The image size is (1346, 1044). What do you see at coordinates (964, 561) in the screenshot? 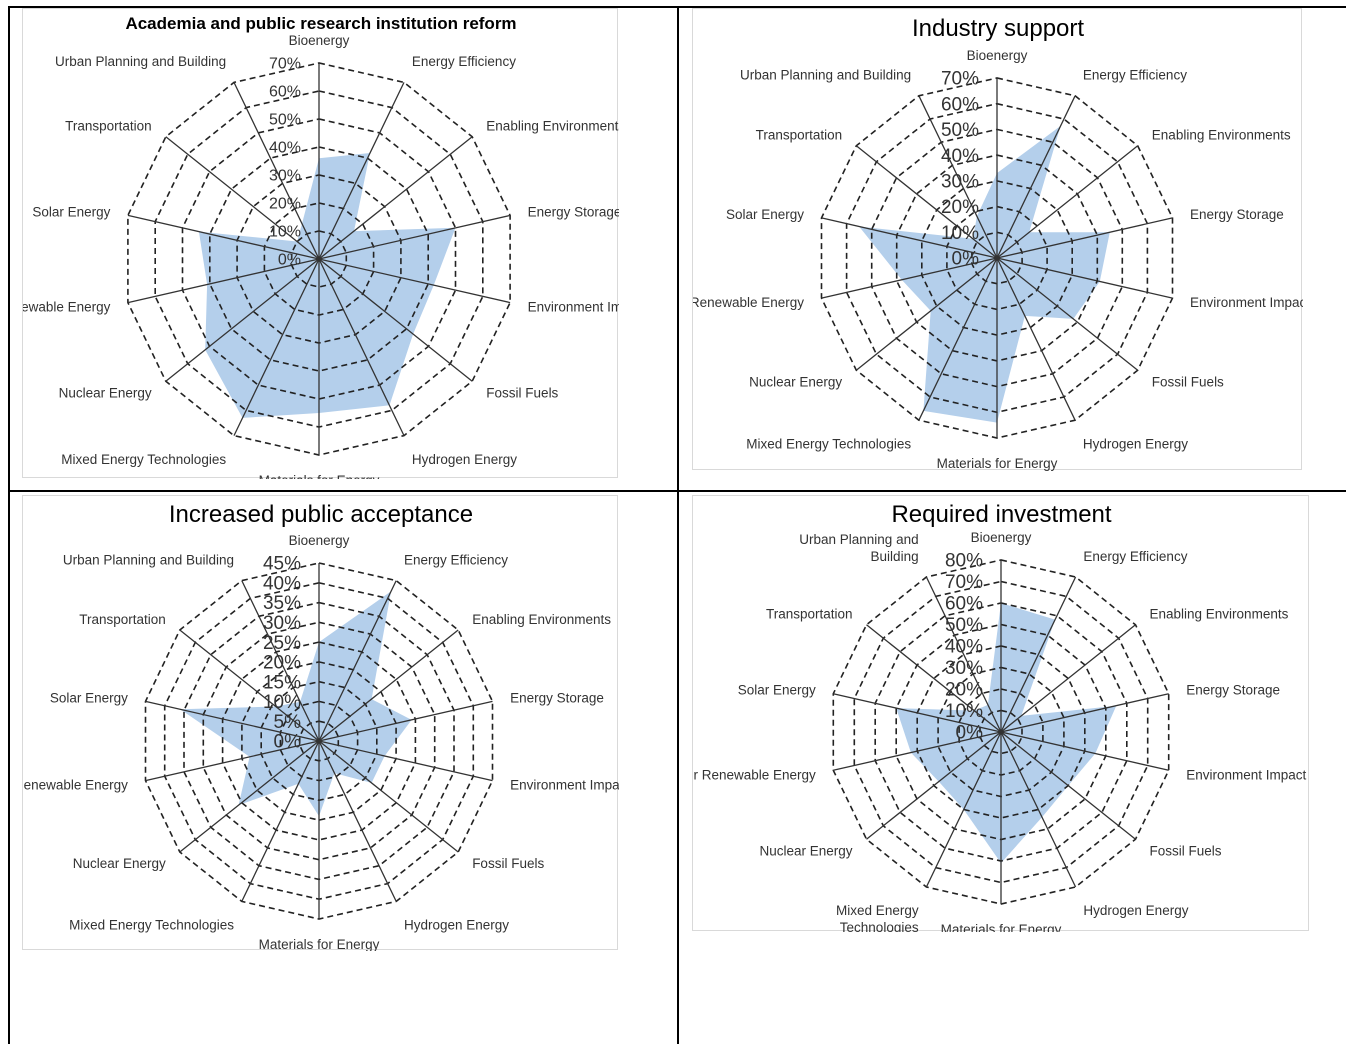
I see `tick-label: 80%` at bounding box center [964, 561].